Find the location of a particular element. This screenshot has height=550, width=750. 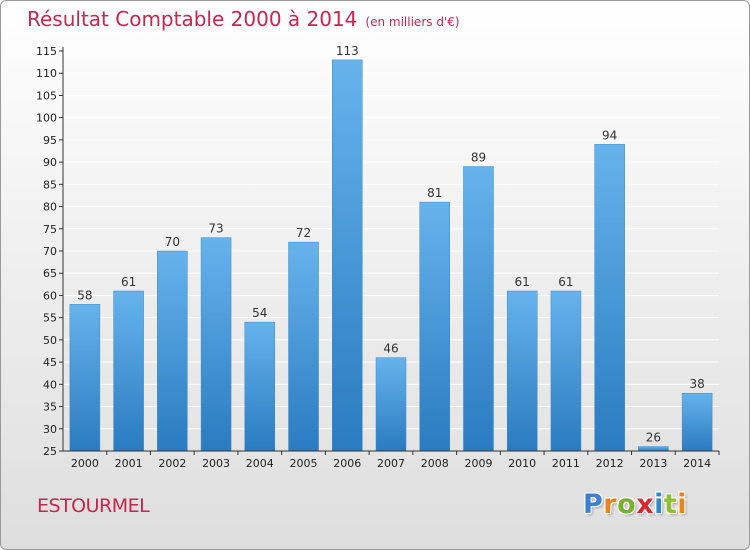

x-tick-label-2011: 2011 is located at coordinates (566, 463).